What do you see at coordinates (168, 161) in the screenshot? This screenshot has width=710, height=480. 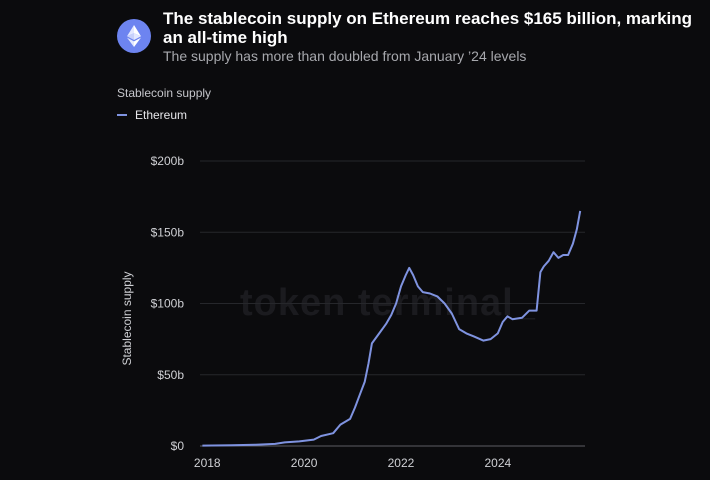 I see `y-tick-label: $200b` at bounding box center [168, 161].